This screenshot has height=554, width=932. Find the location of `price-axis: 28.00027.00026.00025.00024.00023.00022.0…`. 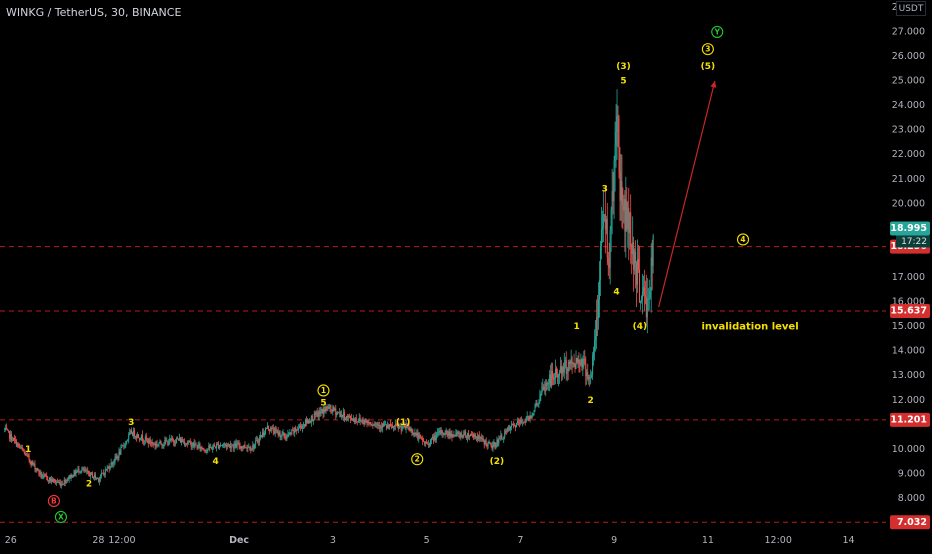

price-axis: 28.00027.00026.00025.00024.00023.00022.0… is located at coordinates (910, 266).